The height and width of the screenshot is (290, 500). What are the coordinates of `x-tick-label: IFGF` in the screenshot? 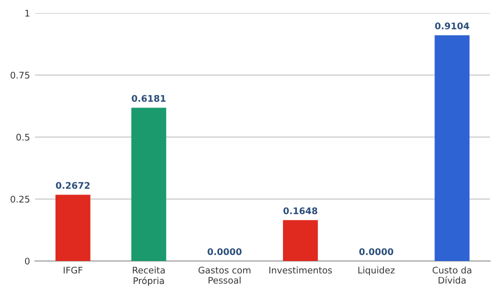 It's located at (73, 270).